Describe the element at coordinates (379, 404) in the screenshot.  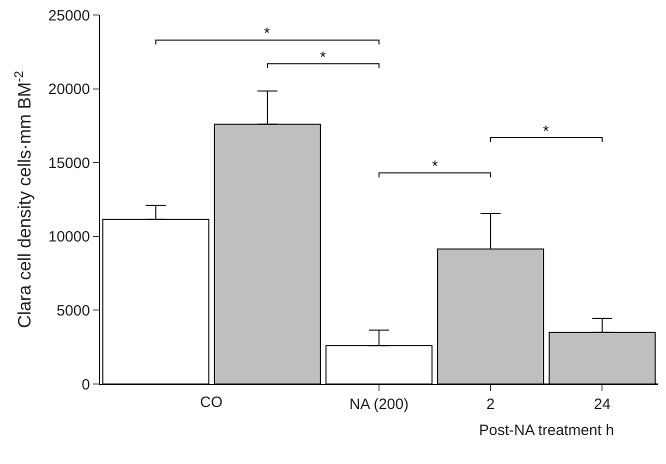
I see `x-tick-label: NA (200)` at that location.